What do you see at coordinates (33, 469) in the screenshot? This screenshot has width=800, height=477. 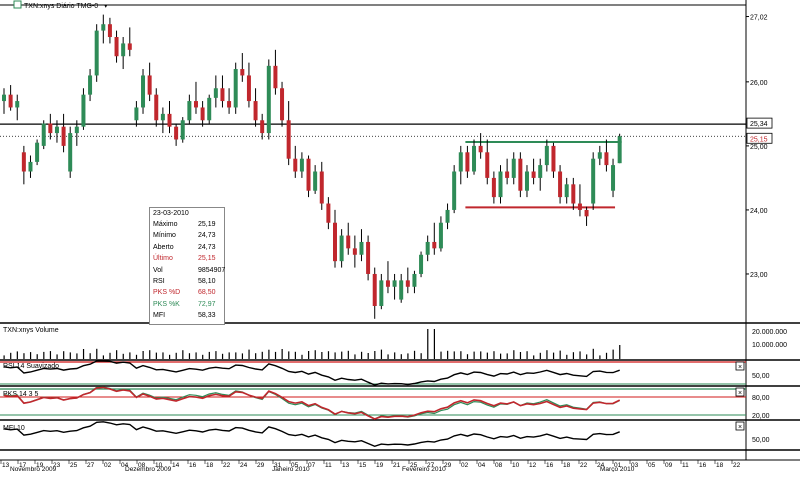 I see `month-label: Novembro 2009` at bounding box center [33, 469].